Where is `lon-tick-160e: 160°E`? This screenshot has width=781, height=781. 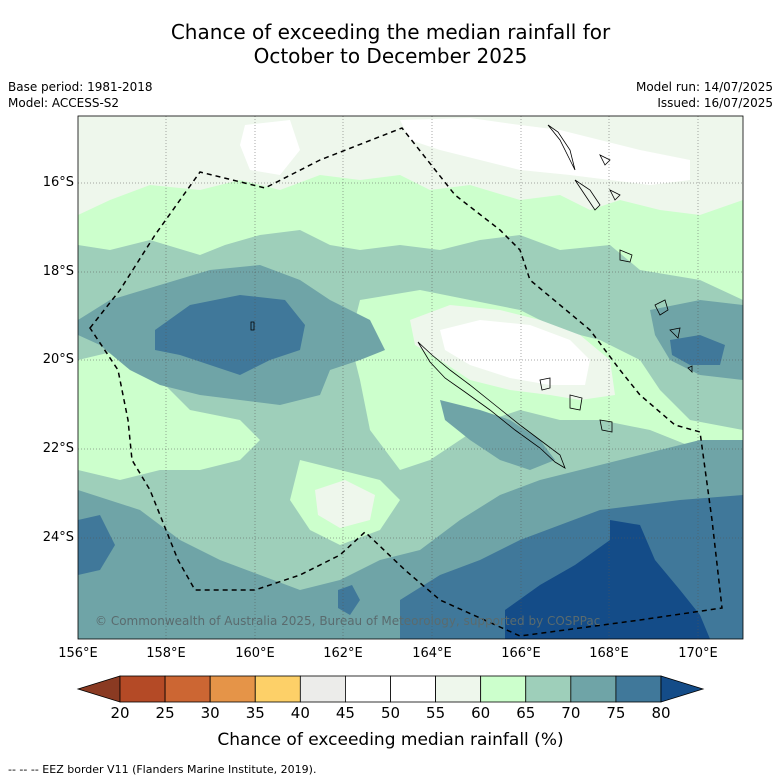 lon-tick-160e: 160°E is located at coordinates (255, 653).